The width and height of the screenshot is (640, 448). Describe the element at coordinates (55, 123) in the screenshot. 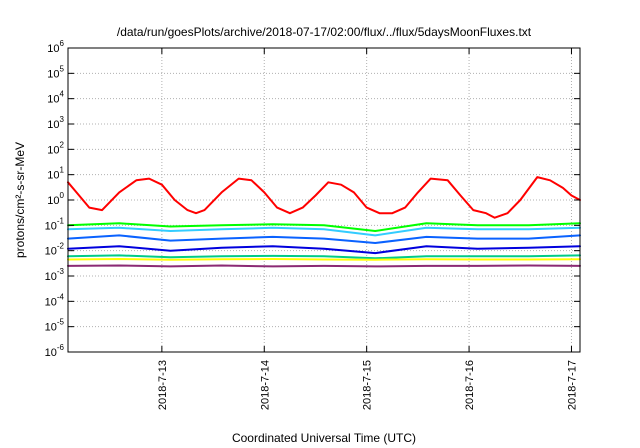

I see `y-tick-label: 10³` at that location.